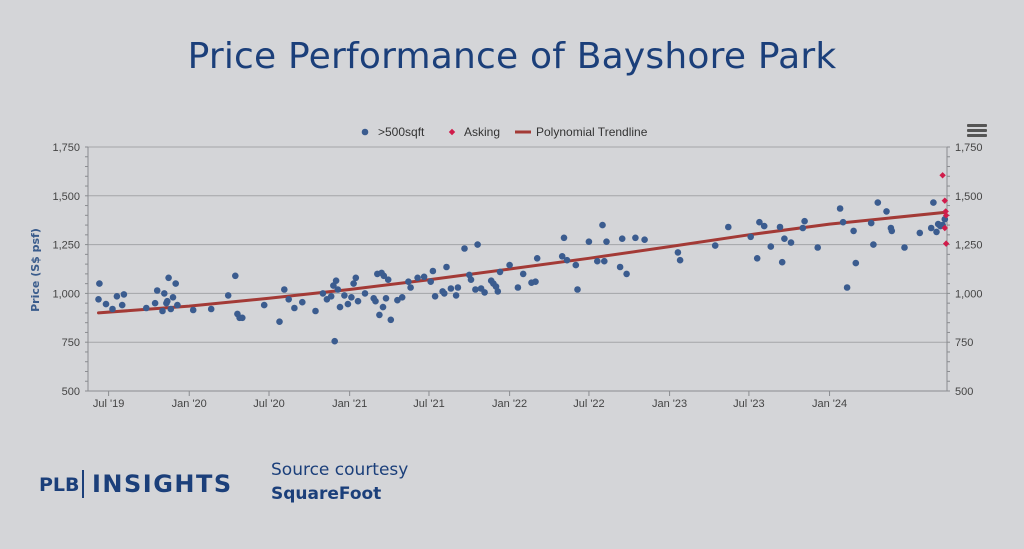  I want to click on y-tick-label: 500, so click(71, 392).